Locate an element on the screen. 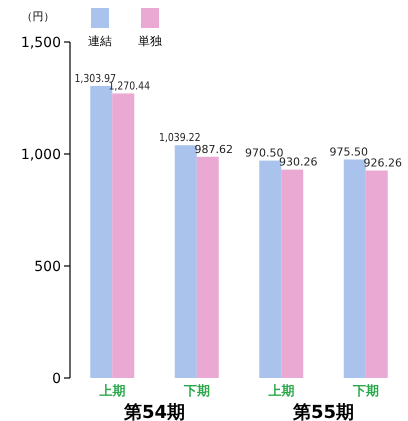 The width and height of the screenshot is (408, 421). y-tick-label: 1,500 is located at coordinates (40, 43).